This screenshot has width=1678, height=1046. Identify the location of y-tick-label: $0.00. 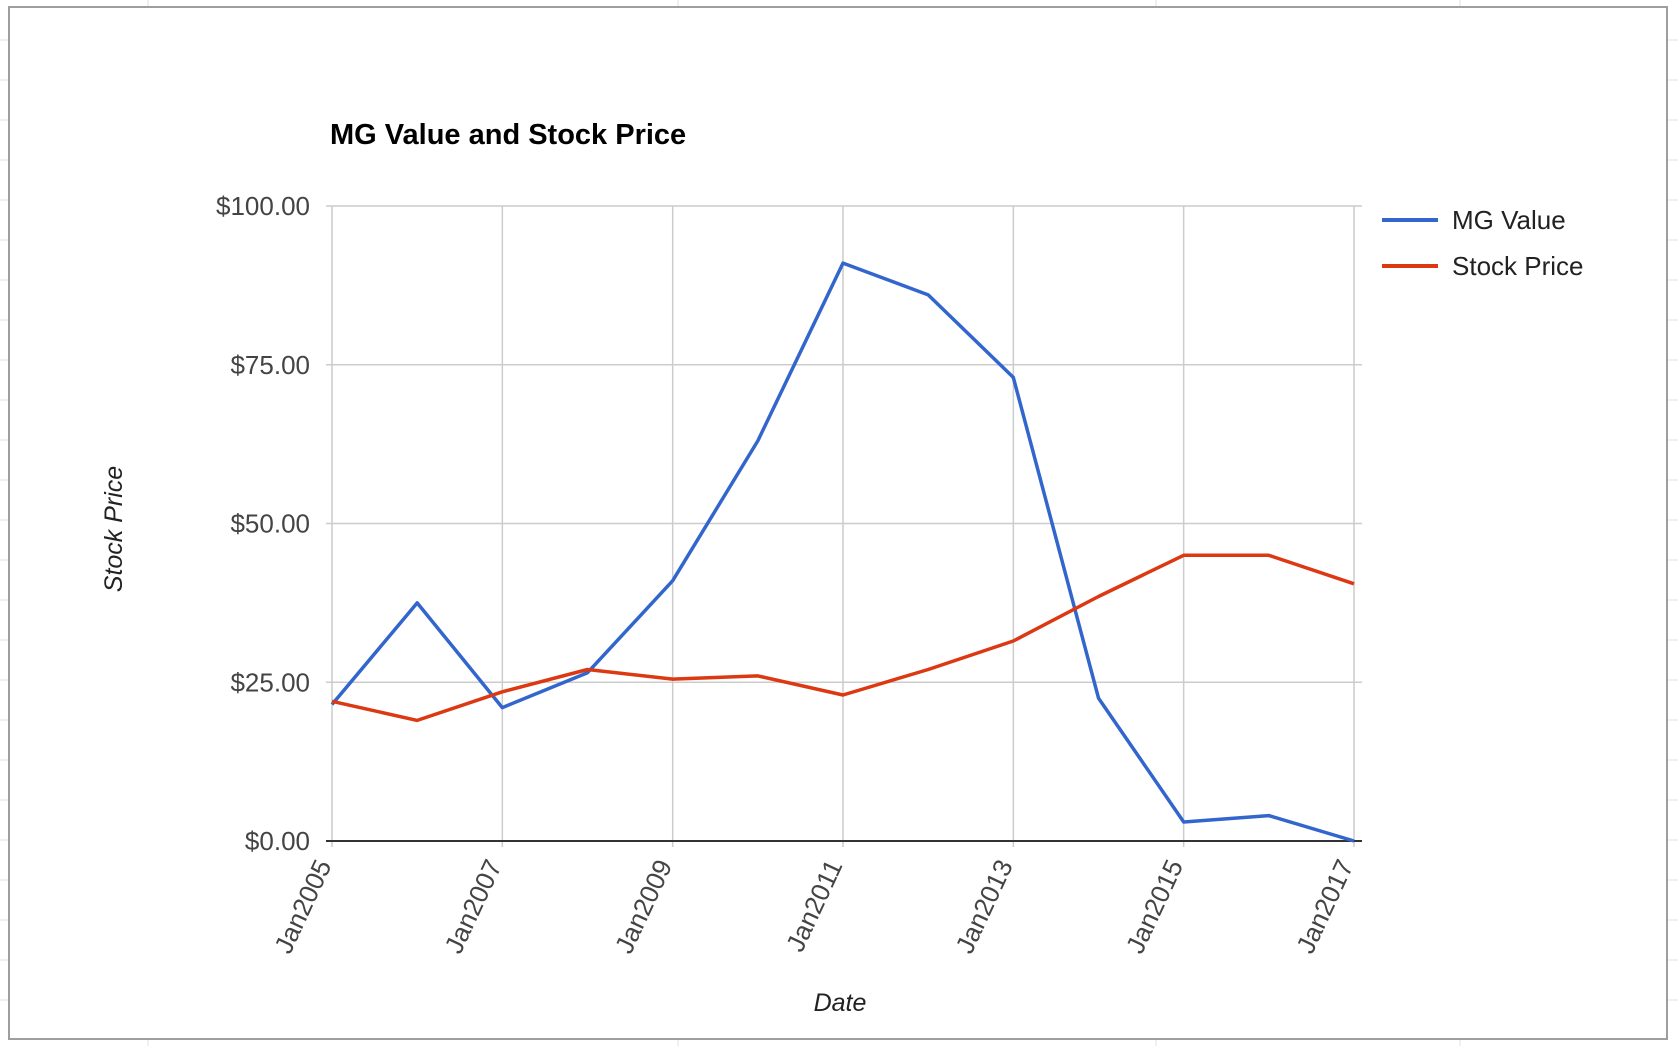
(277, 841).